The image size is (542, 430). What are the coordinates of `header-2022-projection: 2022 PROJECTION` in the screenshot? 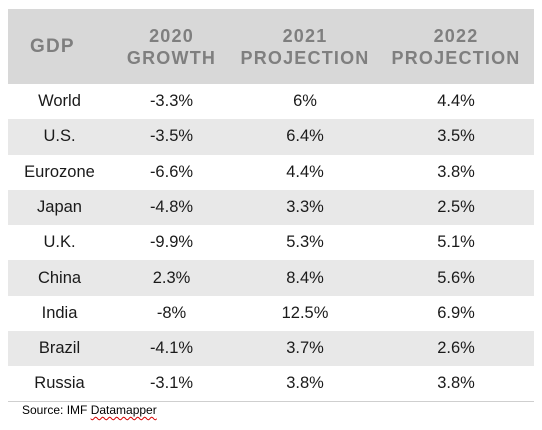 It's located at (456, 46).